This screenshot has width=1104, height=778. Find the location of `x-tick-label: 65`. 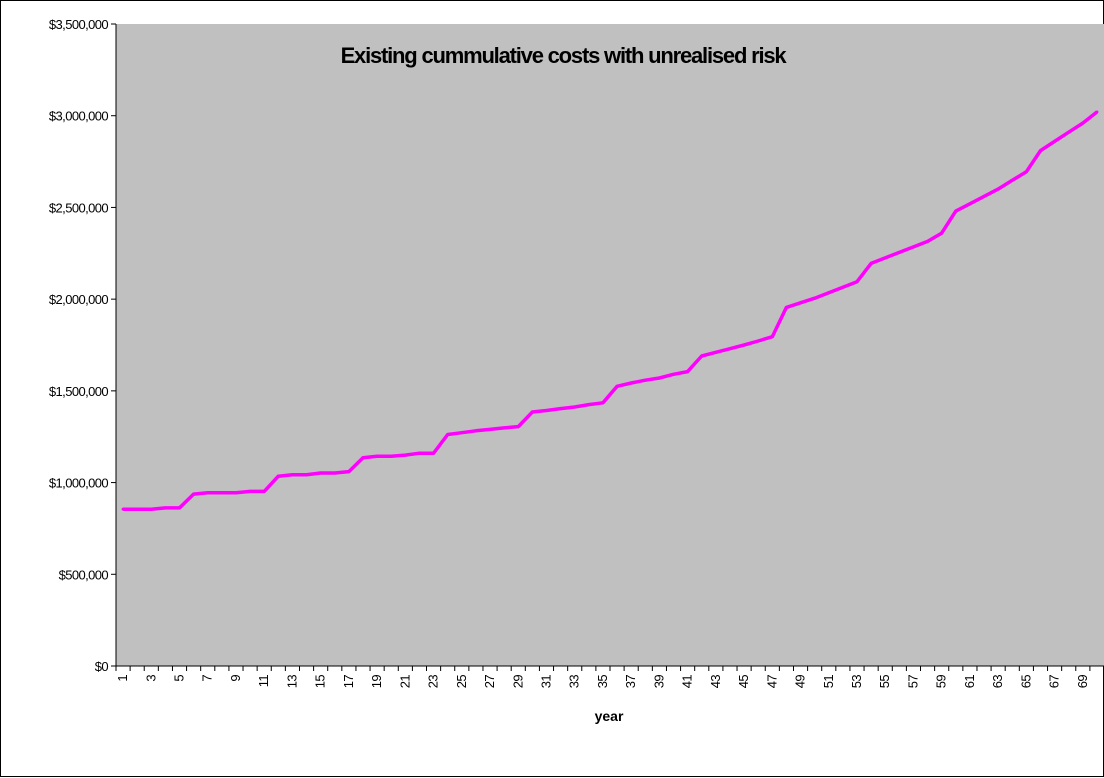

x-tick-label: 65 is located at coordinates (1025, 682).